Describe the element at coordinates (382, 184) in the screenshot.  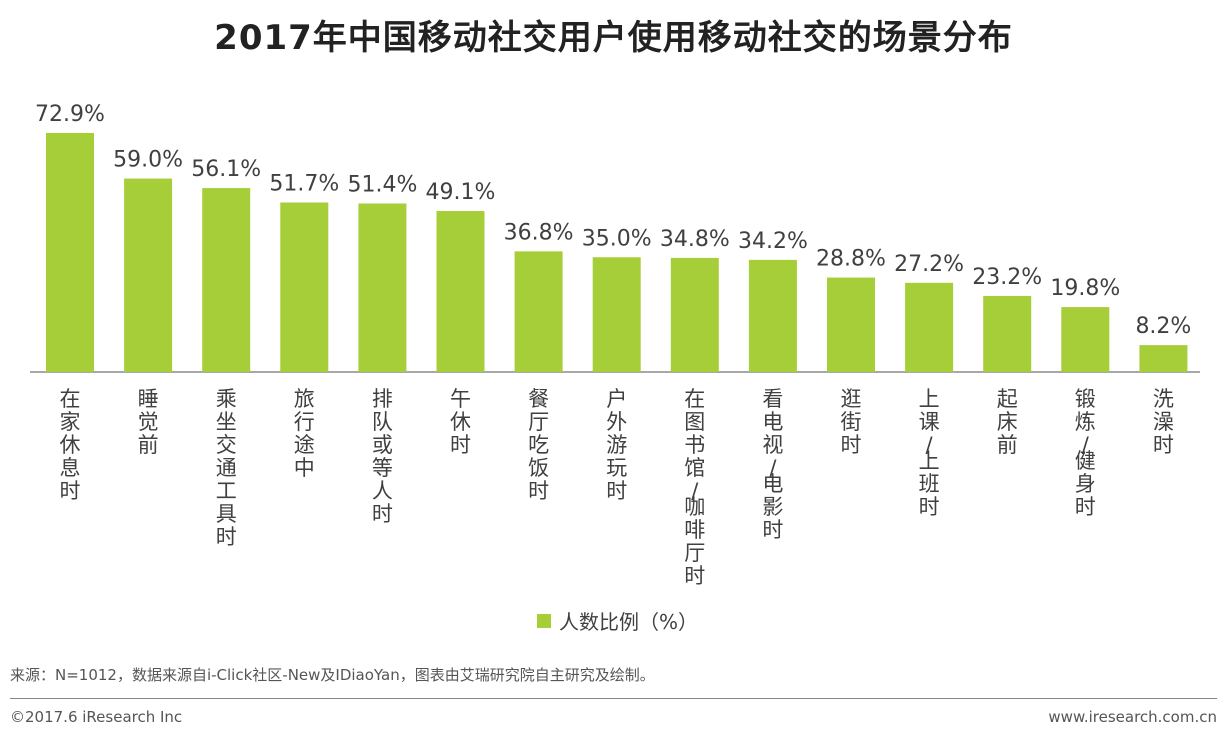
I see `data-label: 51.4%` at that location.